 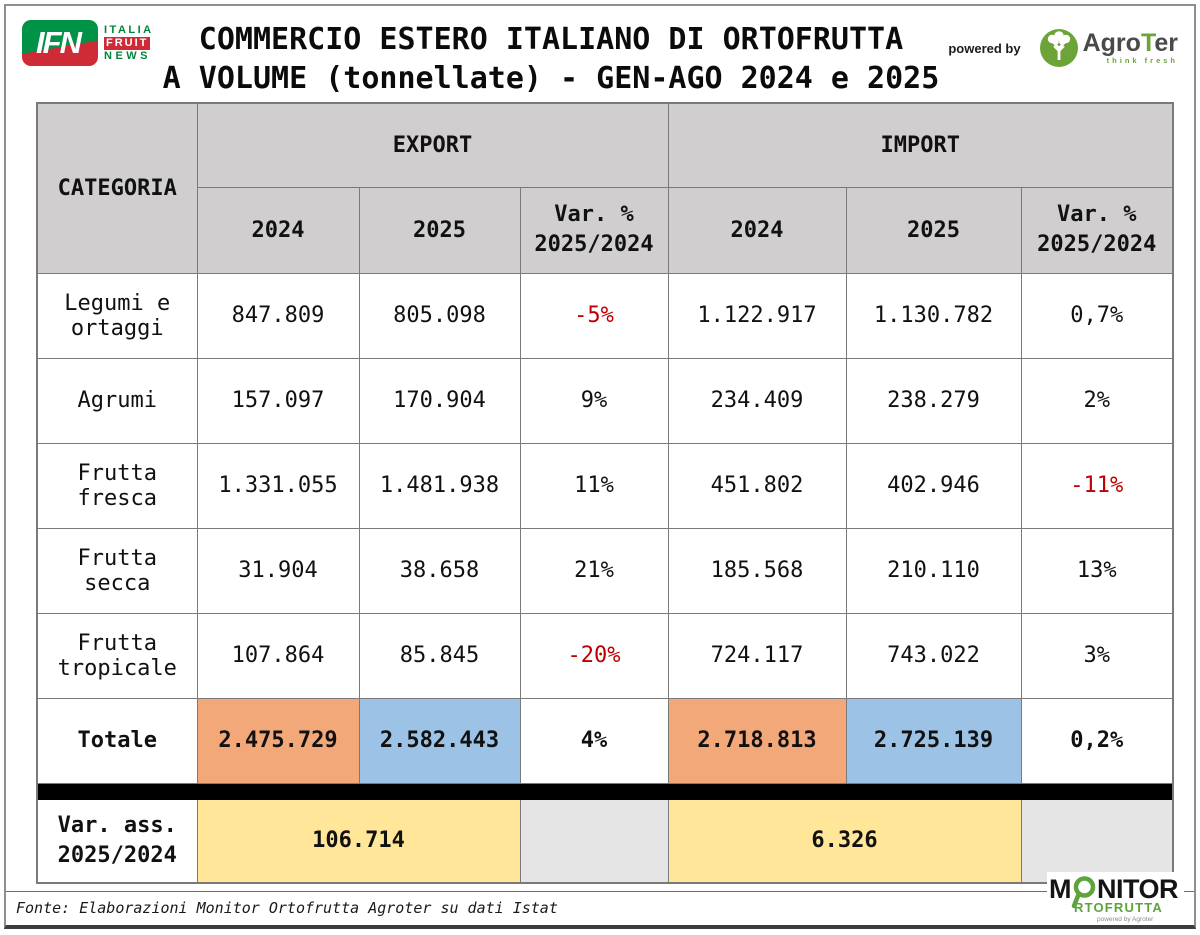 I want to click on category-label: Legumi e ortaggi, so click(x=117, y=315).